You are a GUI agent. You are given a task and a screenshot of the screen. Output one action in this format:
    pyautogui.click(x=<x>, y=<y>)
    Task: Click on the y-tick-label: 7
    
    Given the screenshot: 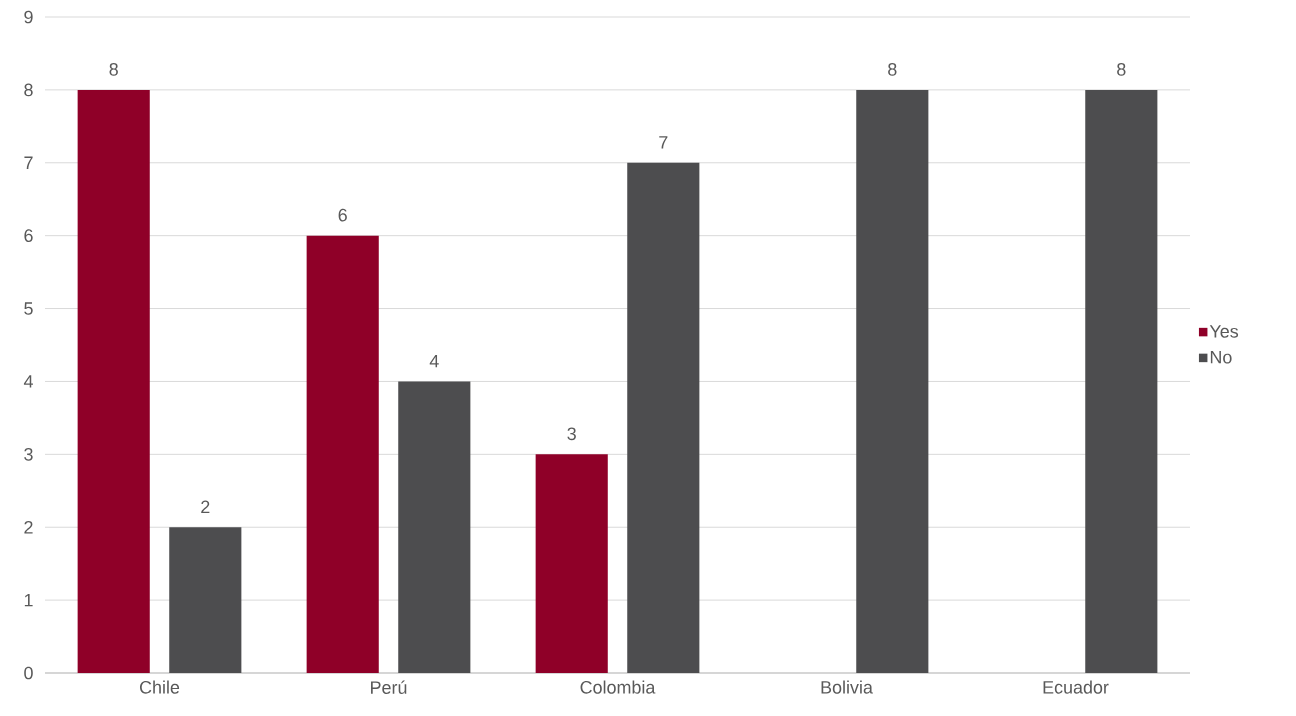 What is the action you would take?
    pyautogui.click(x=28, y=162)
    